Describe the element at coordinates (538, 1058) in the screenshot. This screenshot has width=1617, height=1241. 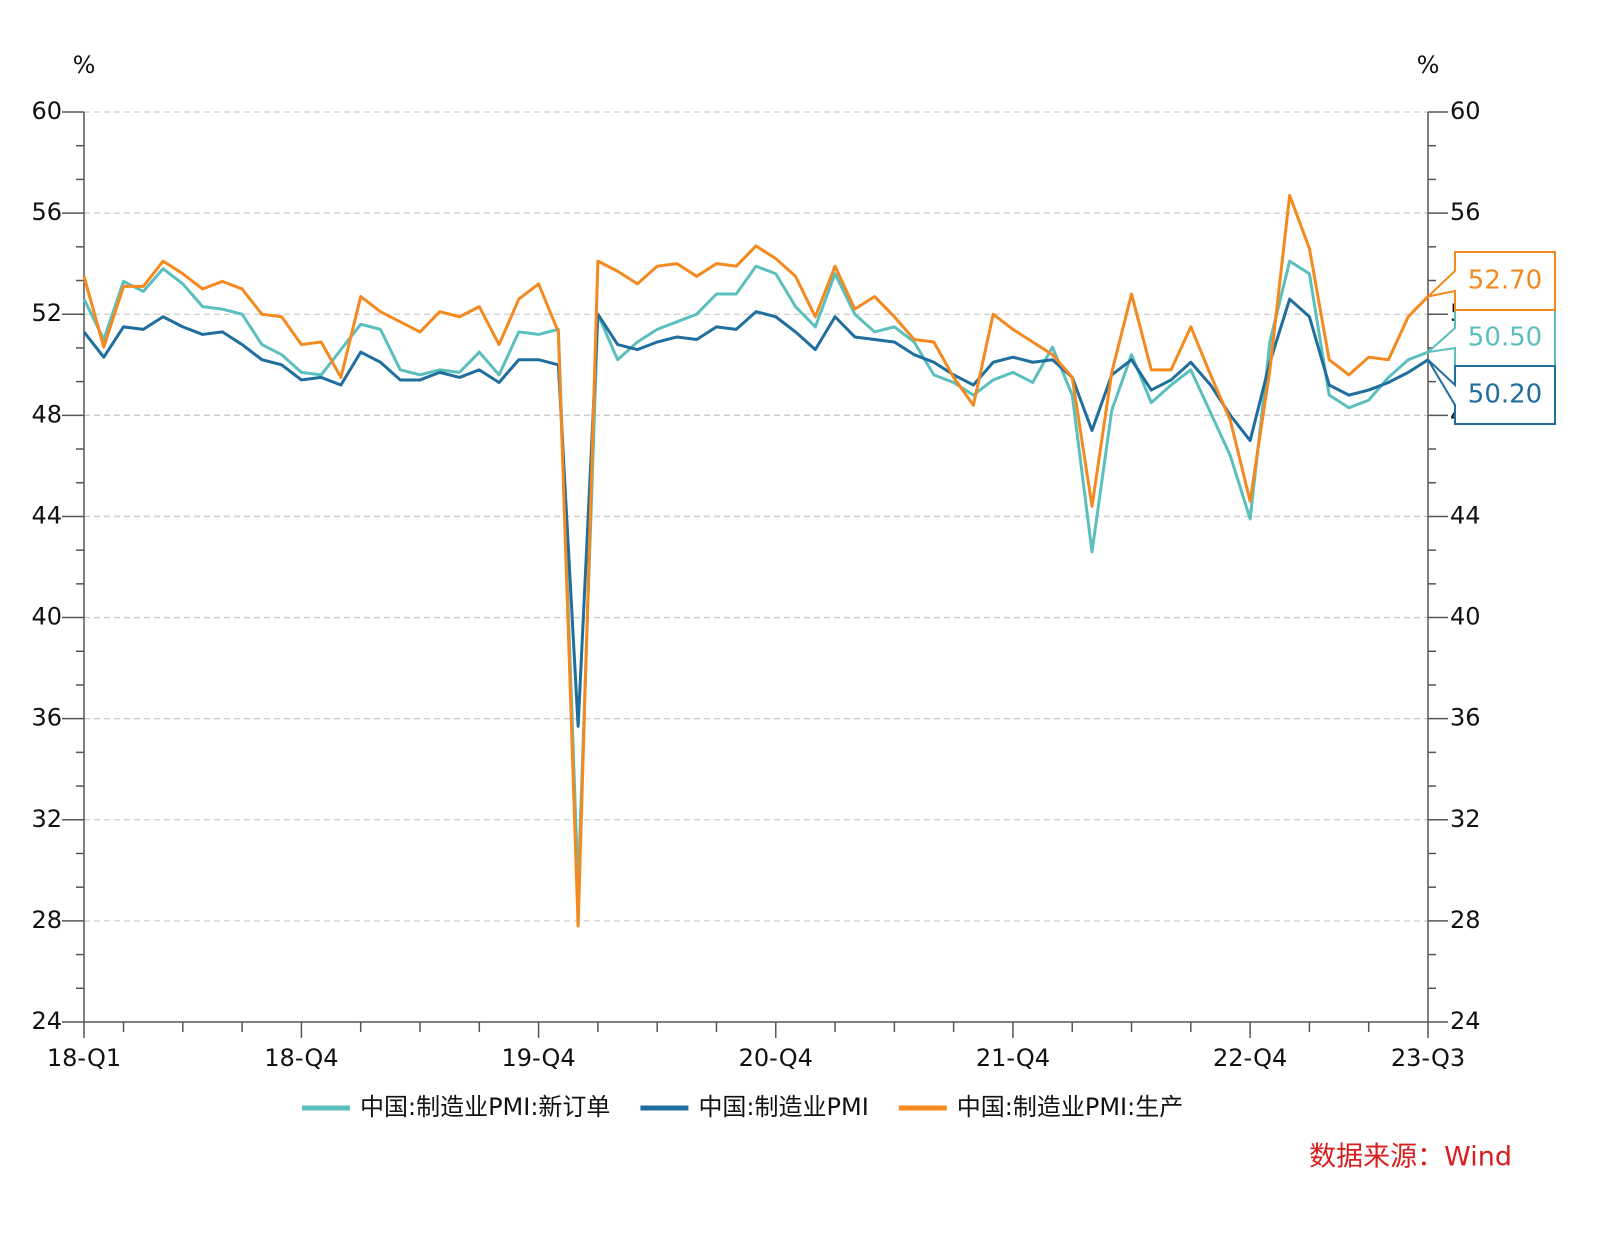
I see `x-tick-label: 19-Q4` at that location.